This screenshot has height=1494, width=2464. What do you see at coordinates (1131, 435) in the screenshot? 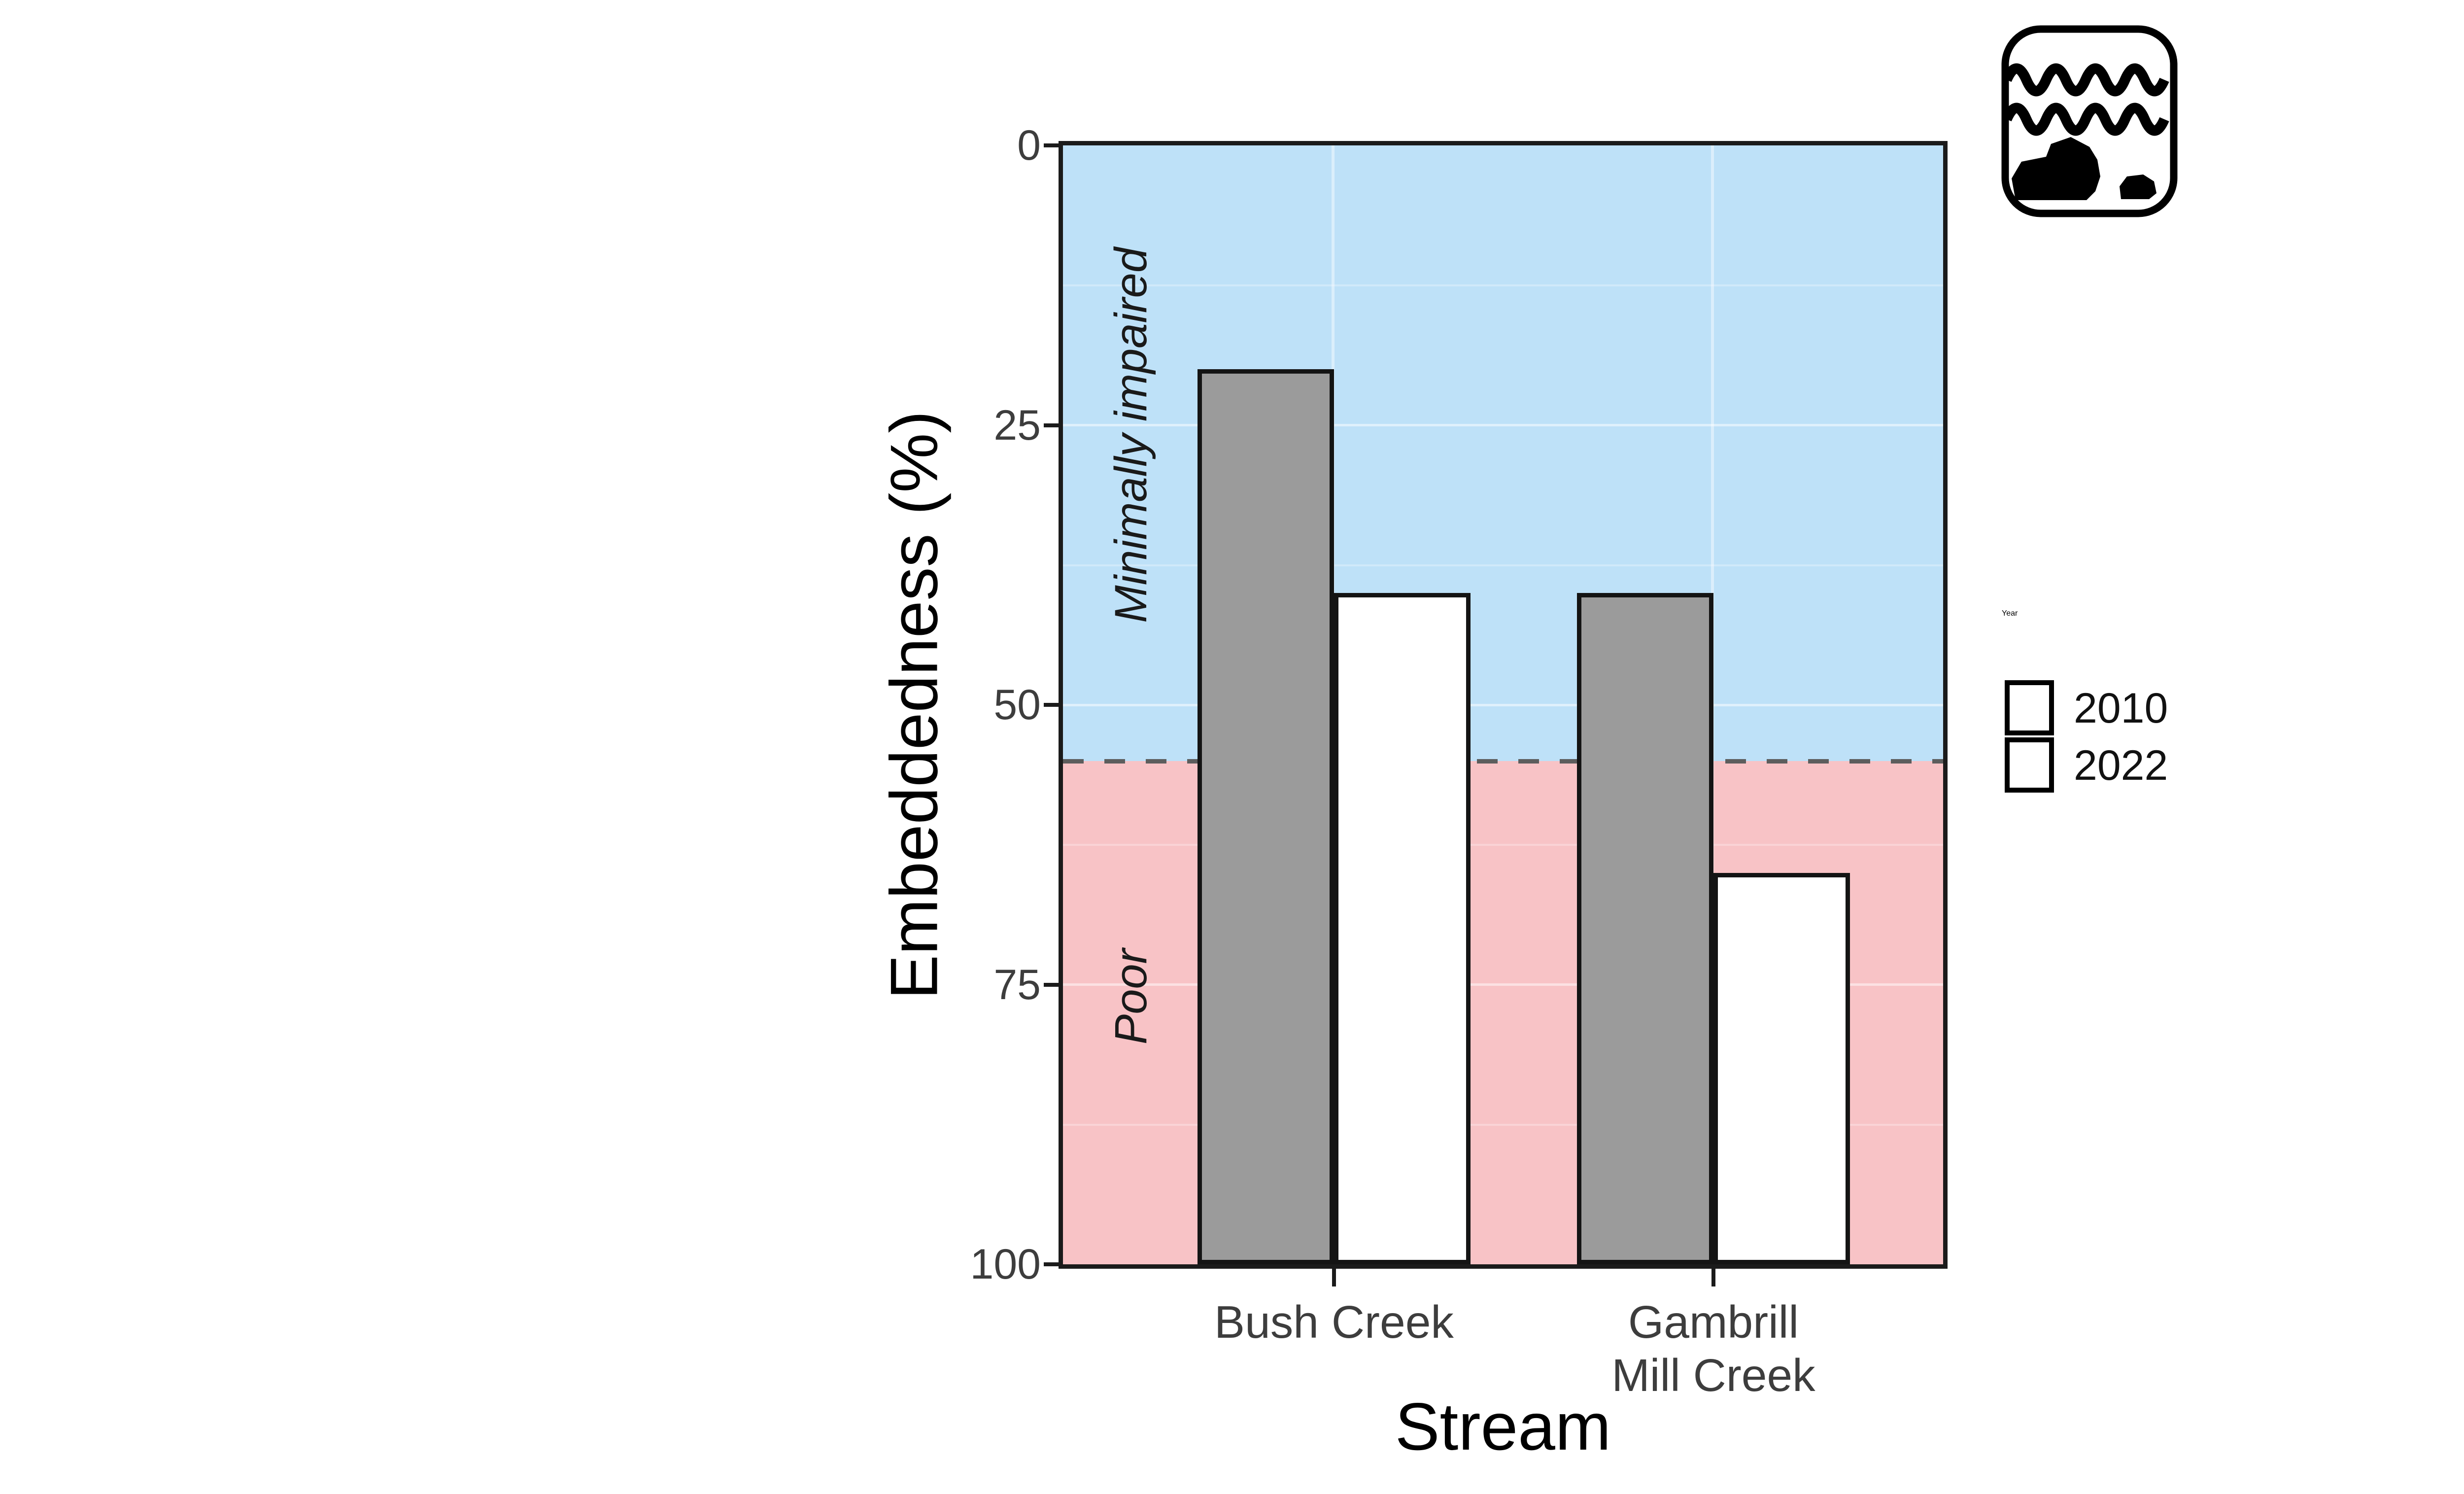
I see `zone-label-minimally-impaired: Minimally impaired` at bounding box center [1131, 435].